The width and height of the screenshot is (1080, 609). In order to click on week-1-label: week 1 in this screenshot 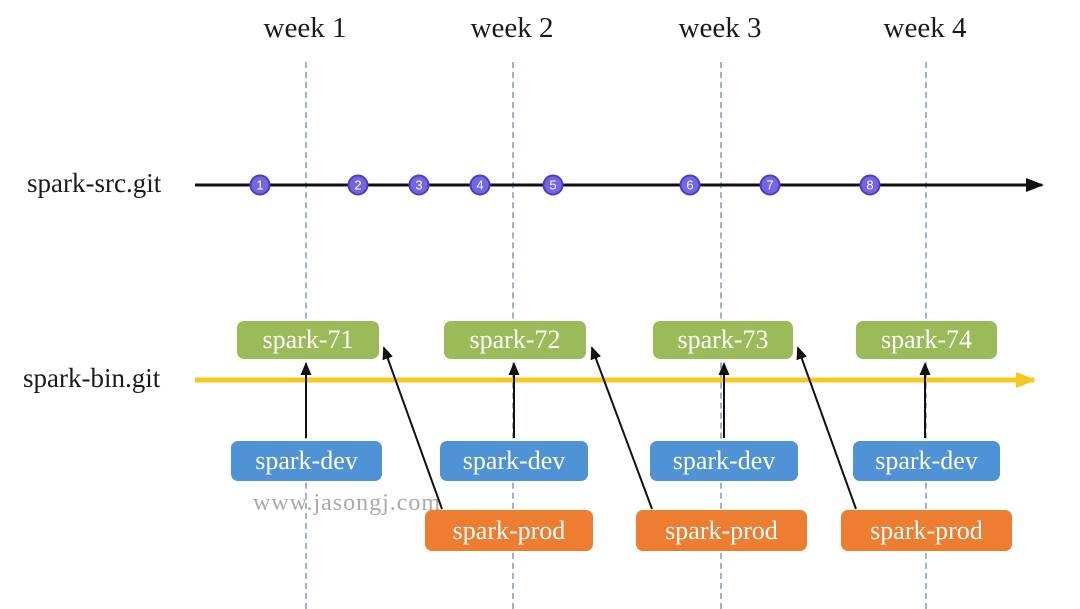, I will do `click(305, 28)`.